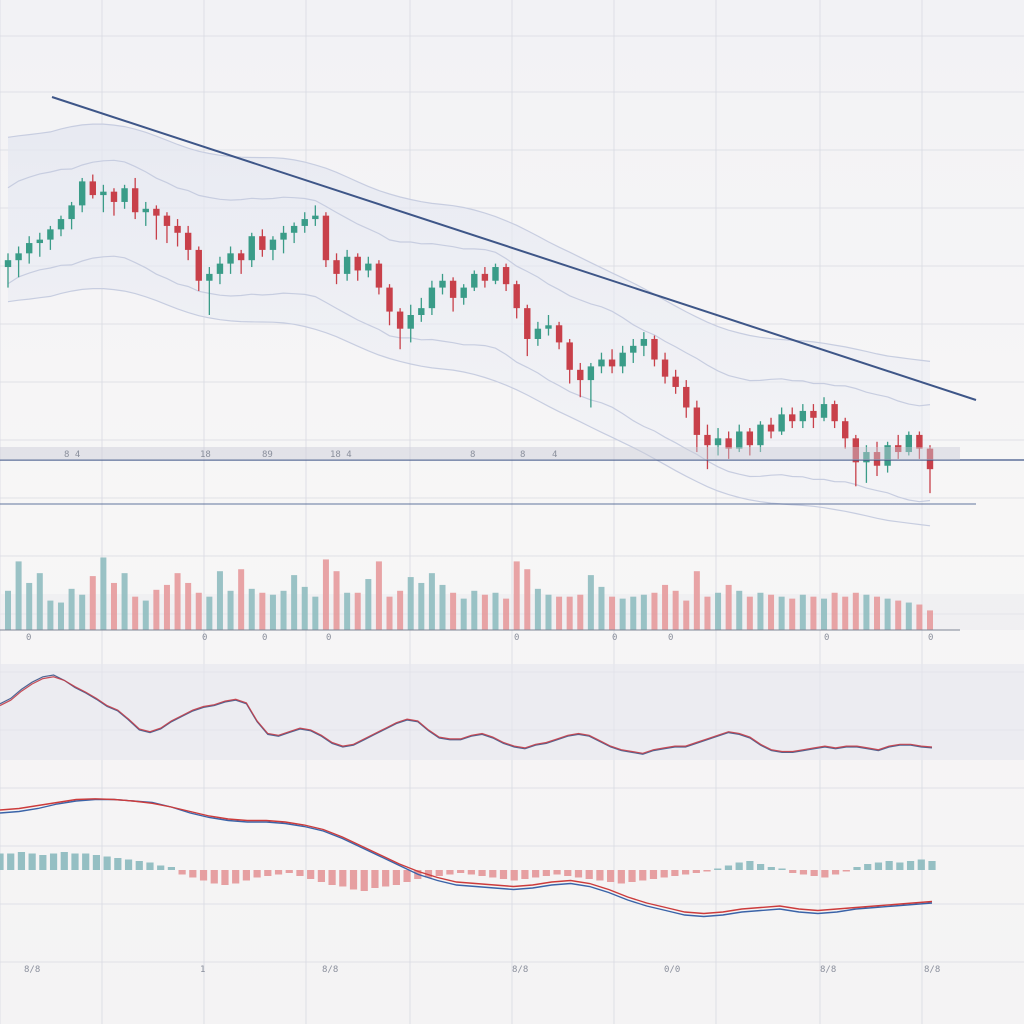  What do you see at coordinates (512, 712) in the screenshot?
I see `oscillator-panel-bg` at bounding box center [512, 712].